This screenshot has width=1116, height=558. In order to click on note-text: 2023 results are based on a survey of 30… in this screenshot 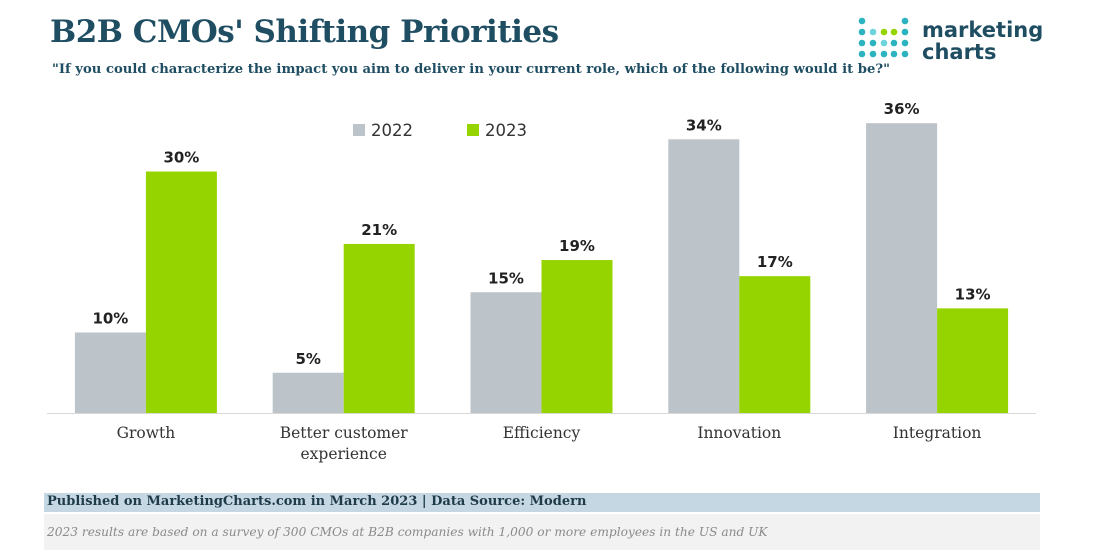, I will do `click(407, 532)`.